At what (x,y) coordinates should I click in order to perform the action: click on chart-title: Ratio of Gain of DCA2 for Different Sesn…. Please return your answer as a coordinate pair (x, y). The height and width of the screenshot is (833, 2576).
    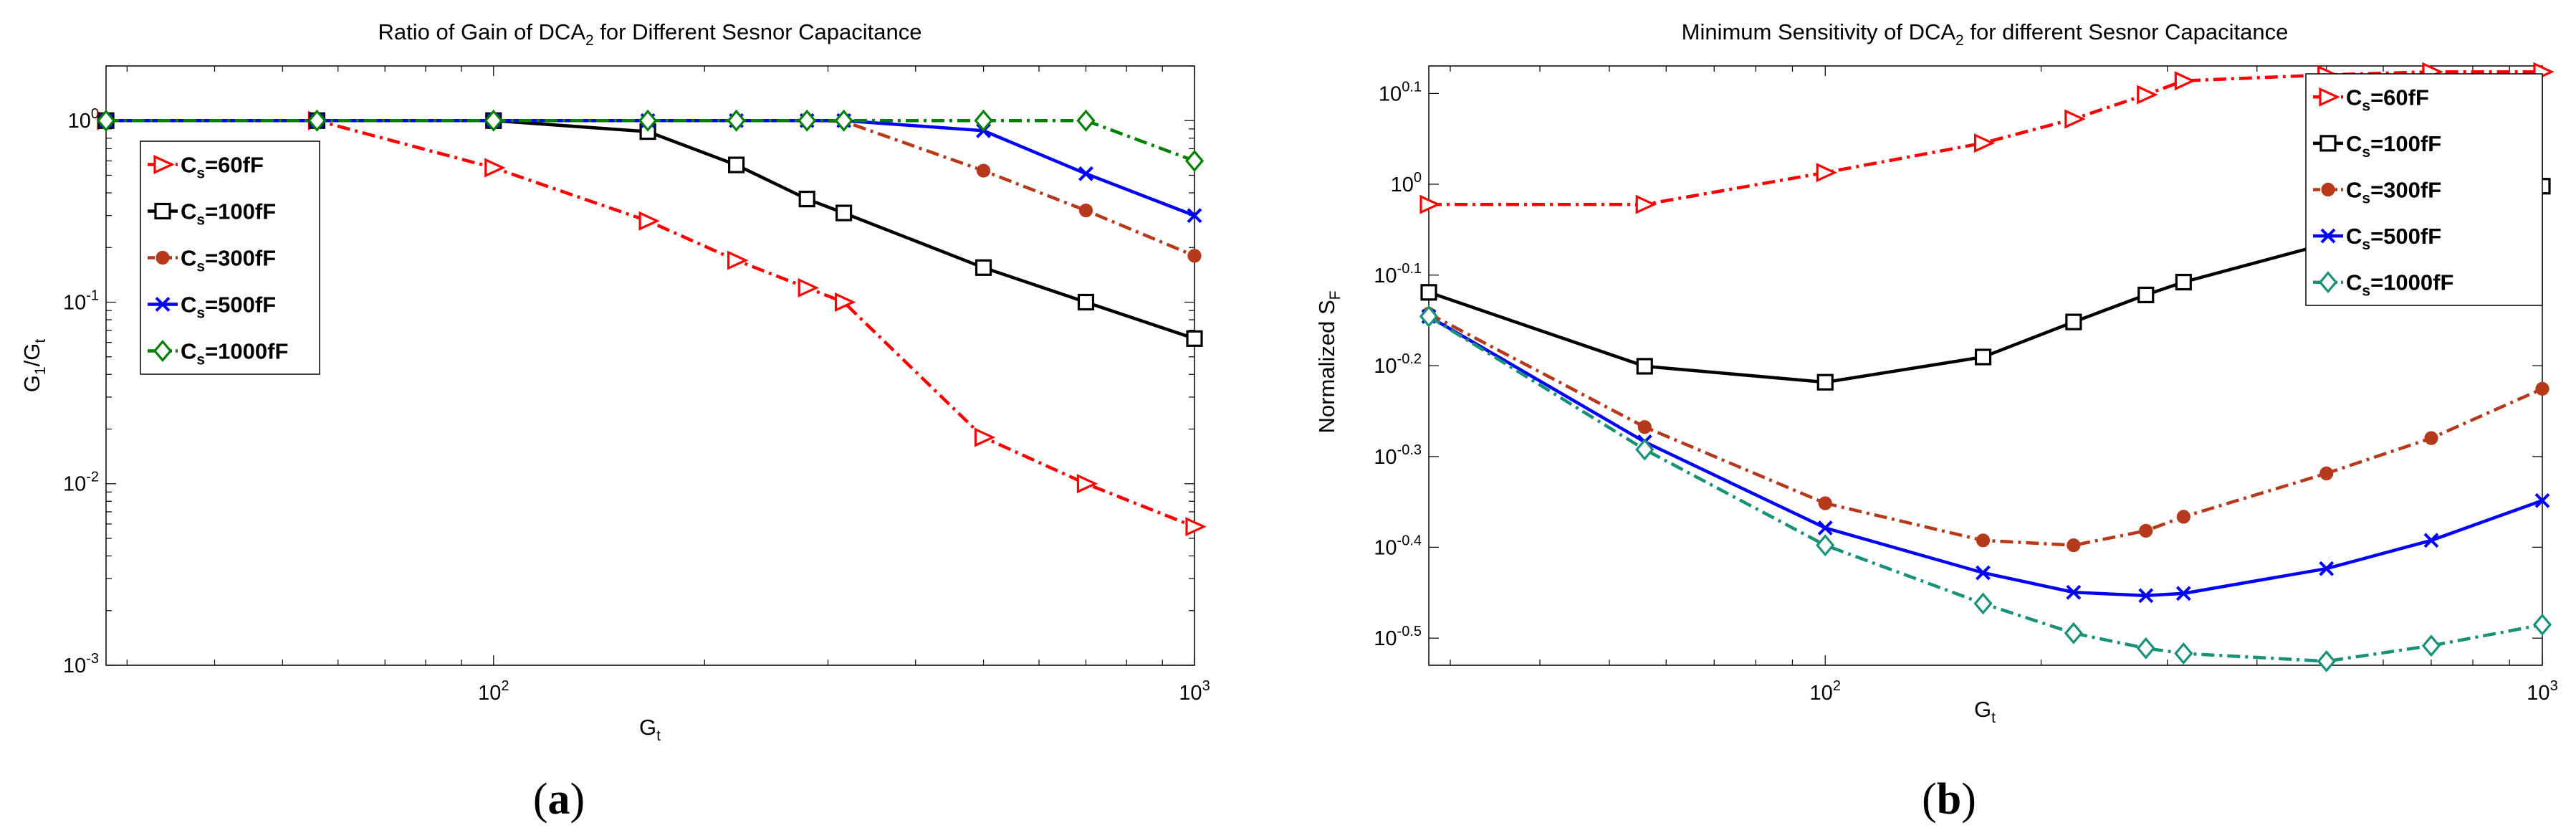
    Looking at the image, I should click on (650, 34).